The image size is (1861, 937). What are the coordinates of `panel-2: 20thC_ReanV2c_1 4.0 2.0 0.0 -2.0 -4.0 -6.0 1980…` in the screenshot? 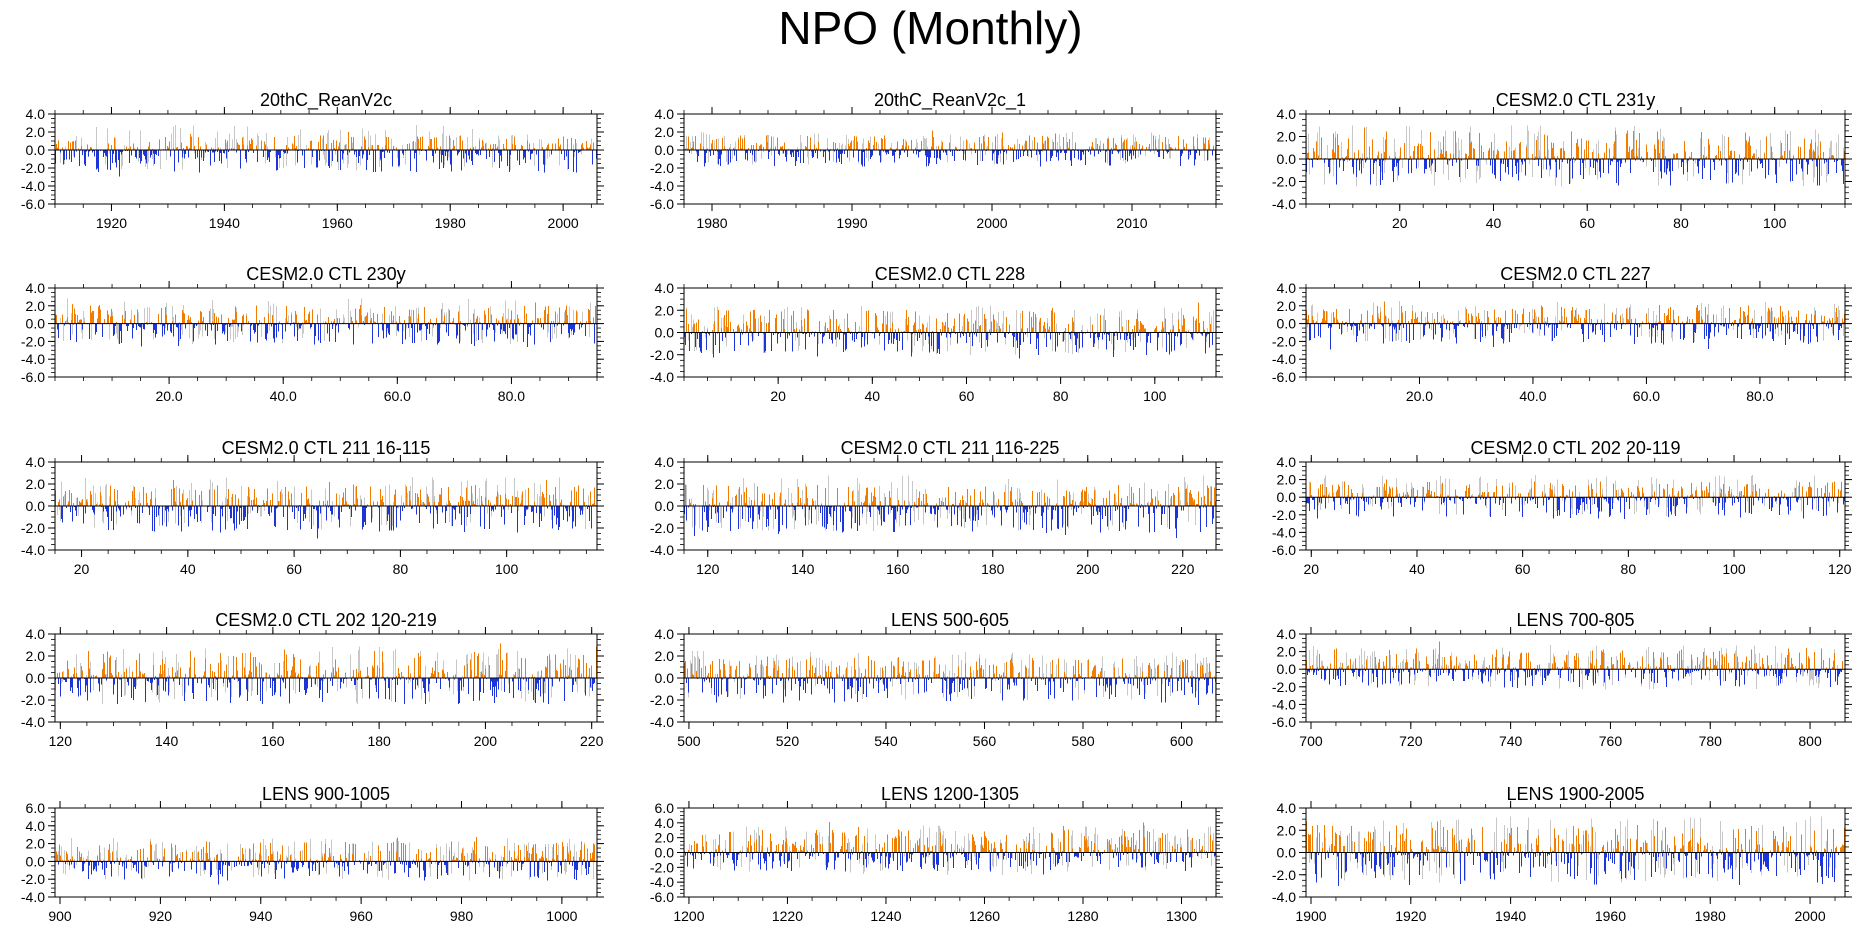 It's located at (936, 160).